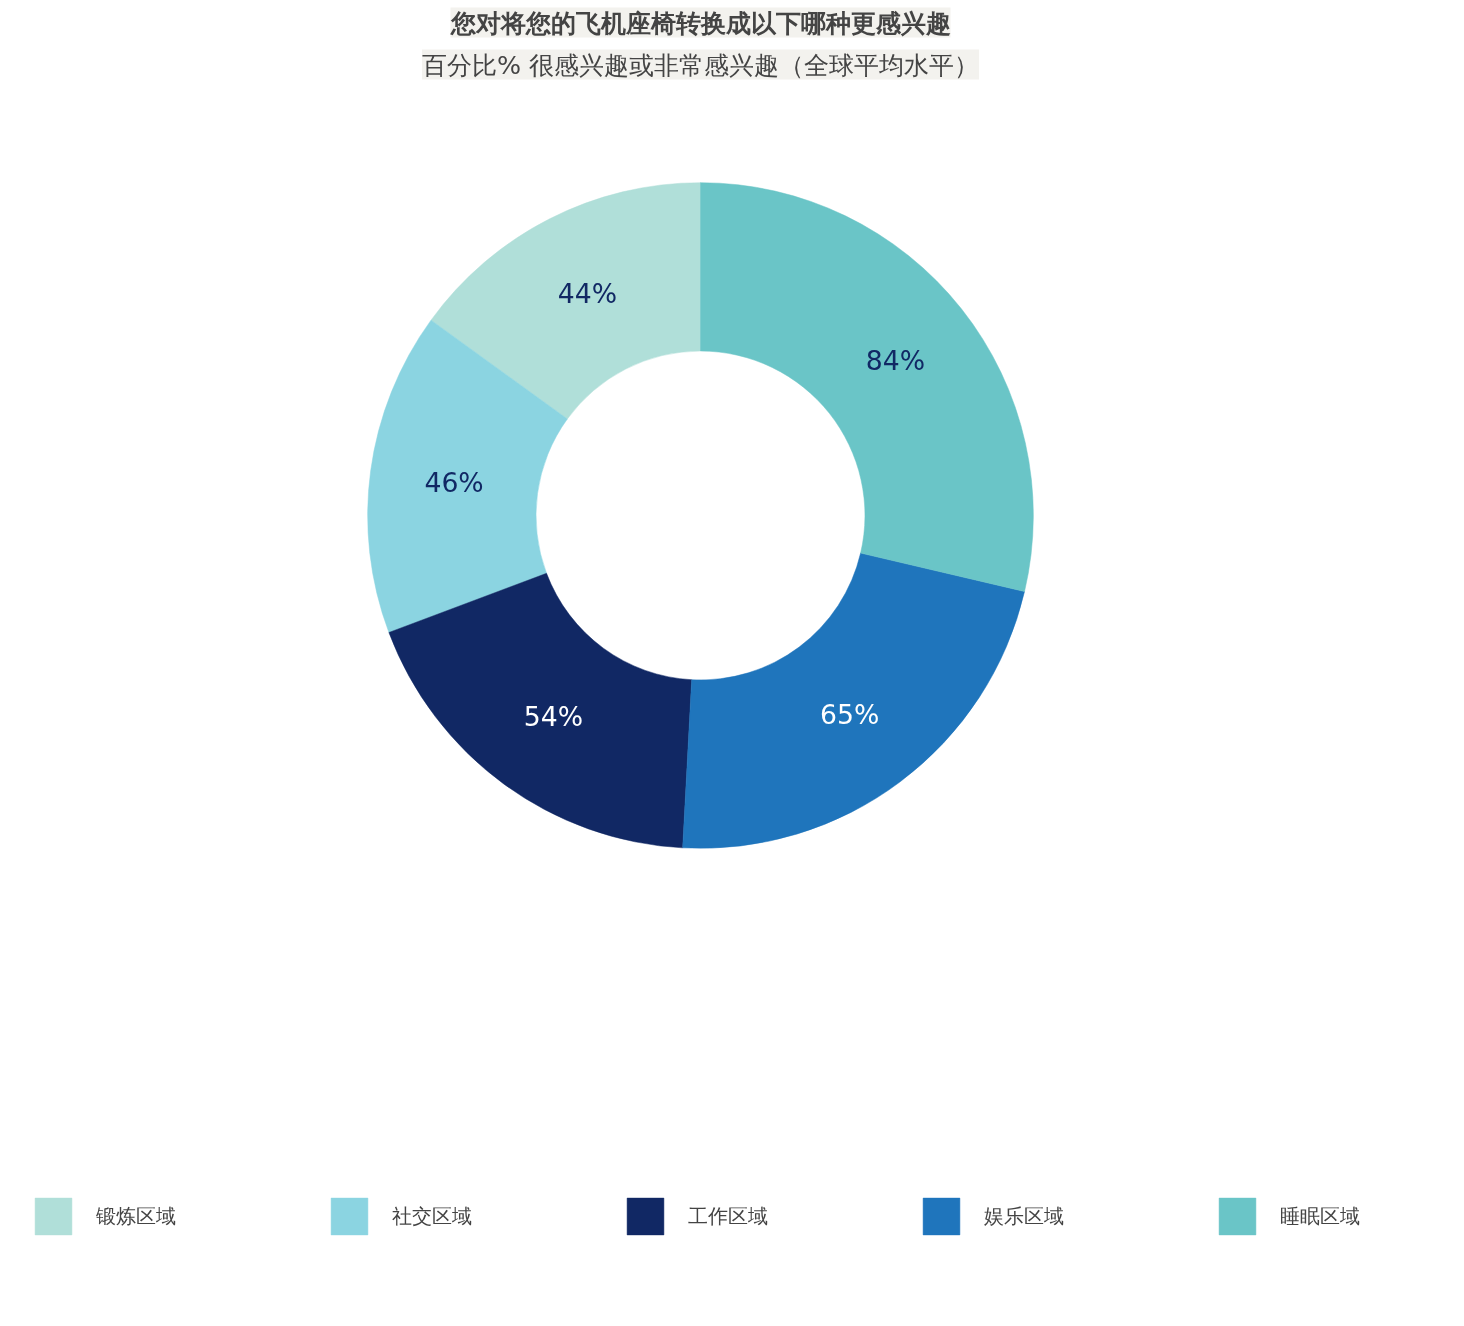 This screenshot has height=1326, width=1464. What do you see at coordinates (1024, 1216) in the screenshot?
I see `legend-label: 娱乐区域` at bounding box center [1024, 1216].